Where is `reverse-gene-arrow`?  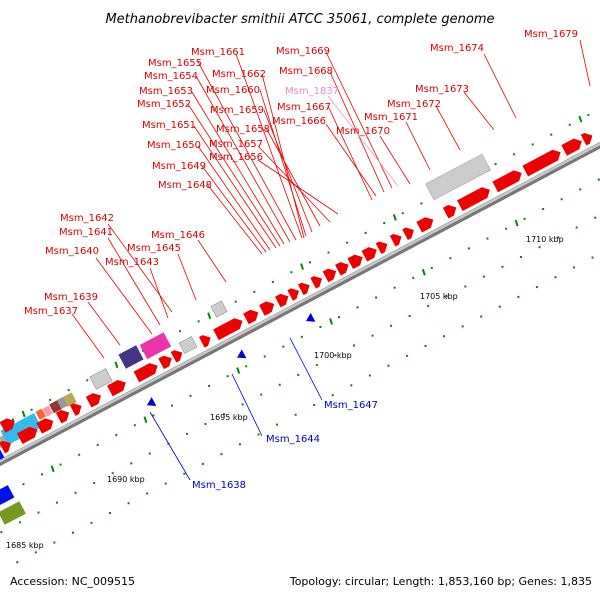 reverse-gene-arrow is located at coordinates (310, 317).